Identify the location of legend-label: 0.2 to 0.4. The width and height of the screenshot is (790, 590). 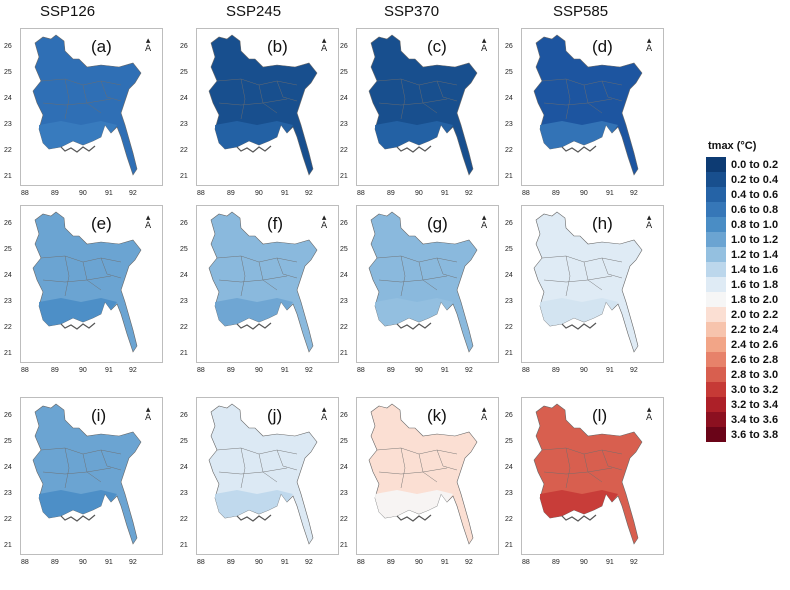
(755, 179).